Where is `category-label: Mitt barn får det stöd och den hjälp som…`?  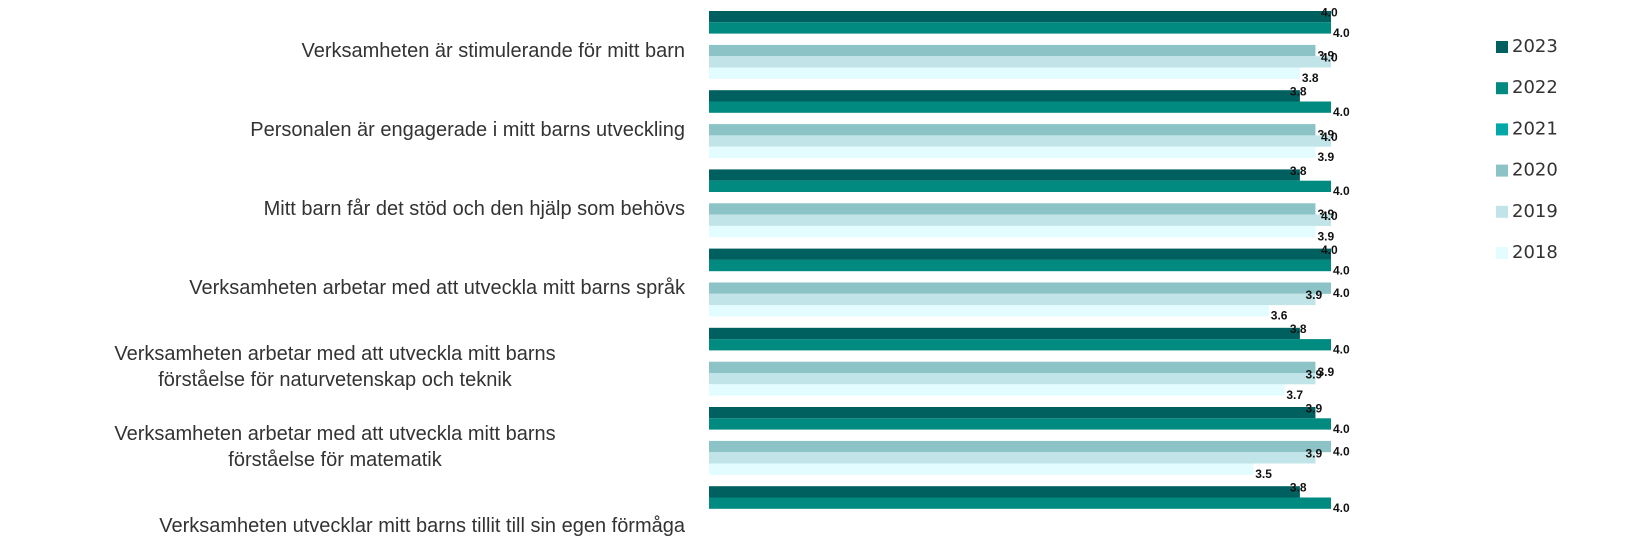
category-label: Mitt barn får det stöd och den hjälp som… is located at coordinates (474, 208).